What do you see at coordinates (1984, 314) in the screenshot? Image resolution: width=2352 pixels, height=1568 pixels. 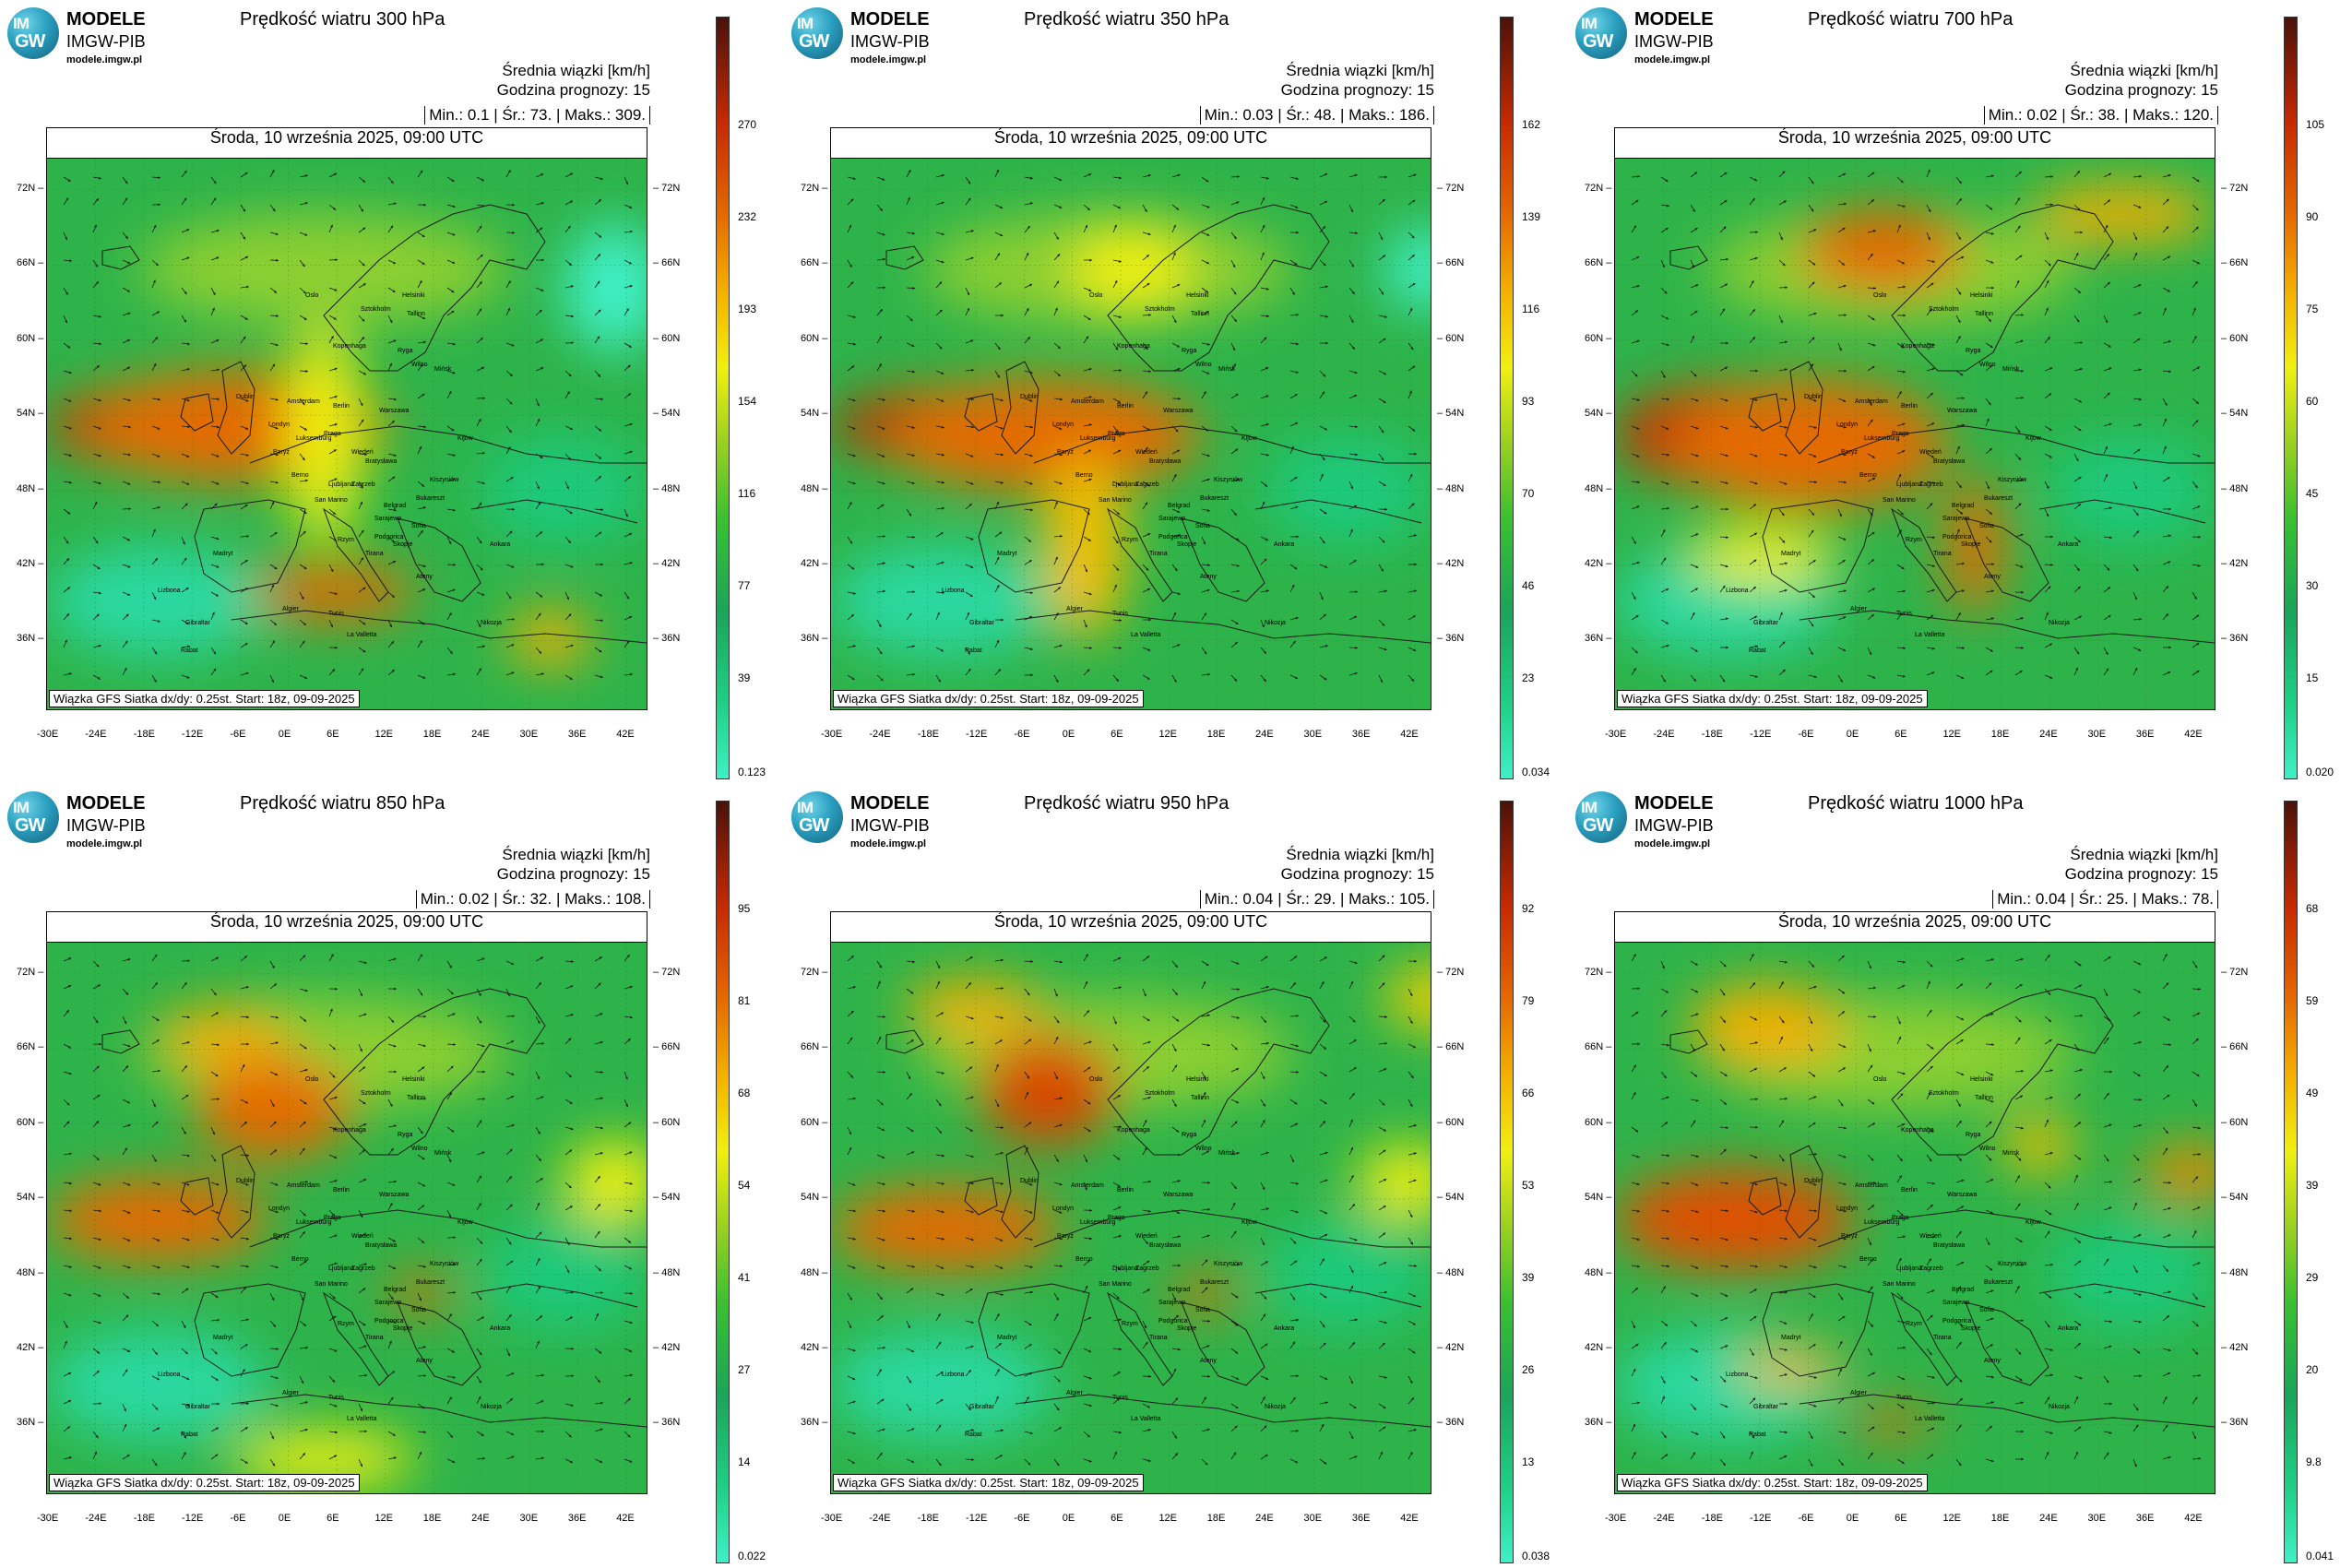 I see `city-label: Tallinn` at bounding box center [1984, 314].